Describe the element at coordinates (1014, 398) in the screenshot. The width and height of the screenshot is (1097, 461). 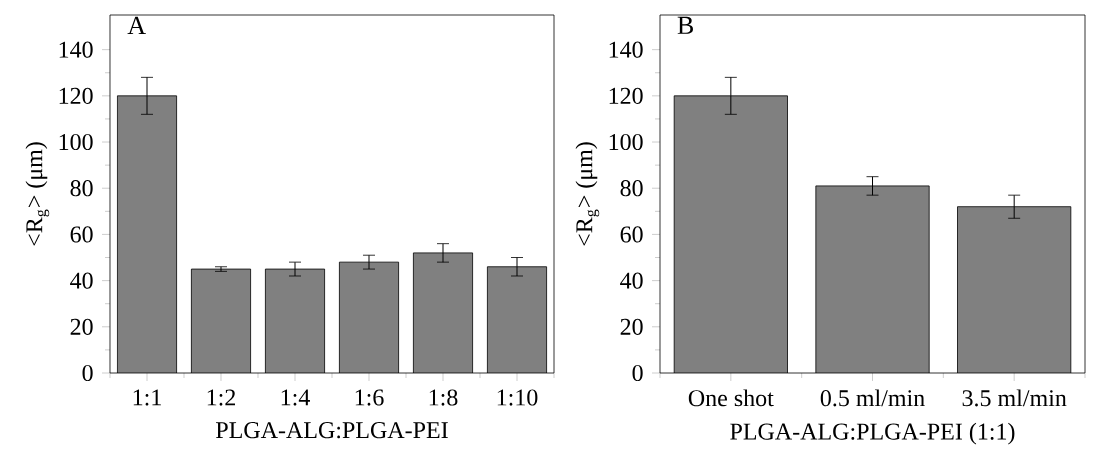
I see `x-tick-label: 3.5 ml/min` at that location.